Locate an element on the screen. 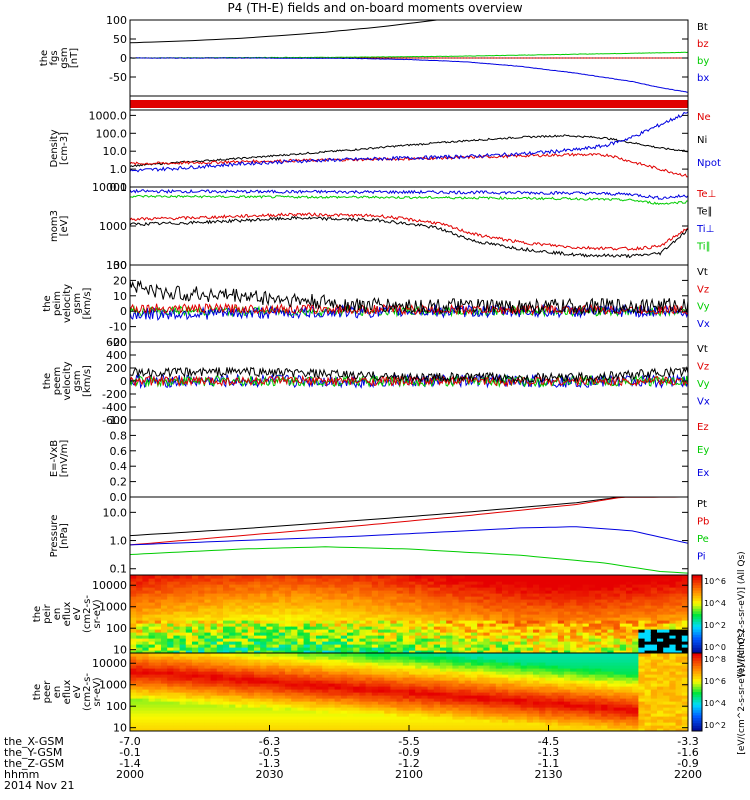  y-tick-label: 10 is located at coordinates (120, 650).